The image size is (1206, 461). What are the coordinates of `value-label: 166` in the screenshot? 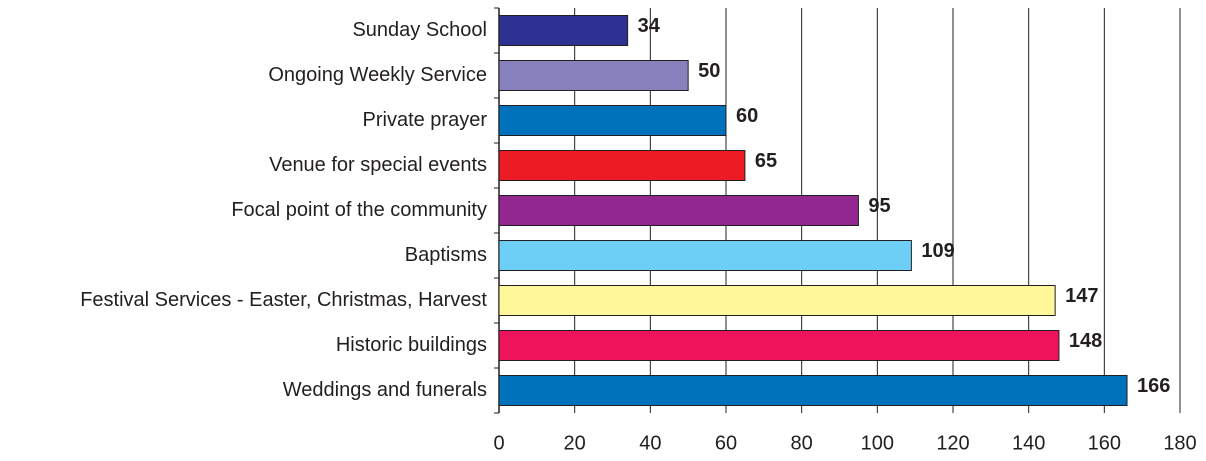 It's located at (1153, 386).